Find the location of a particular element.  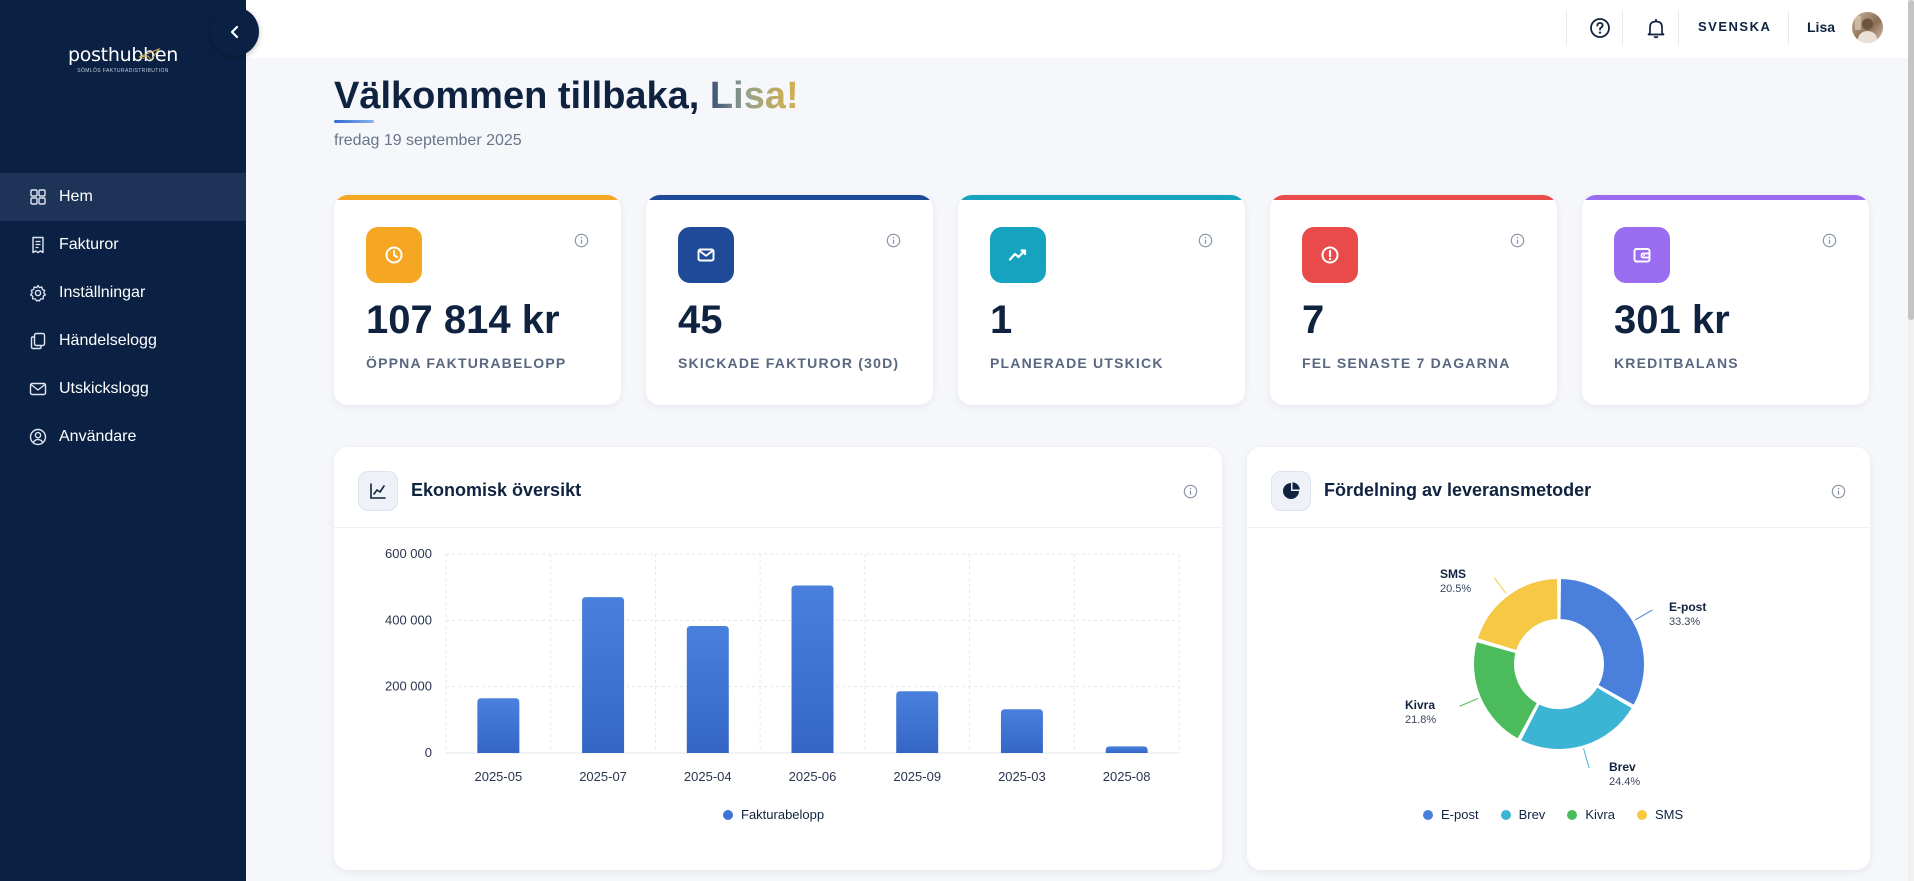

legend-label: Kivra is located at coordinates (1600, 814).